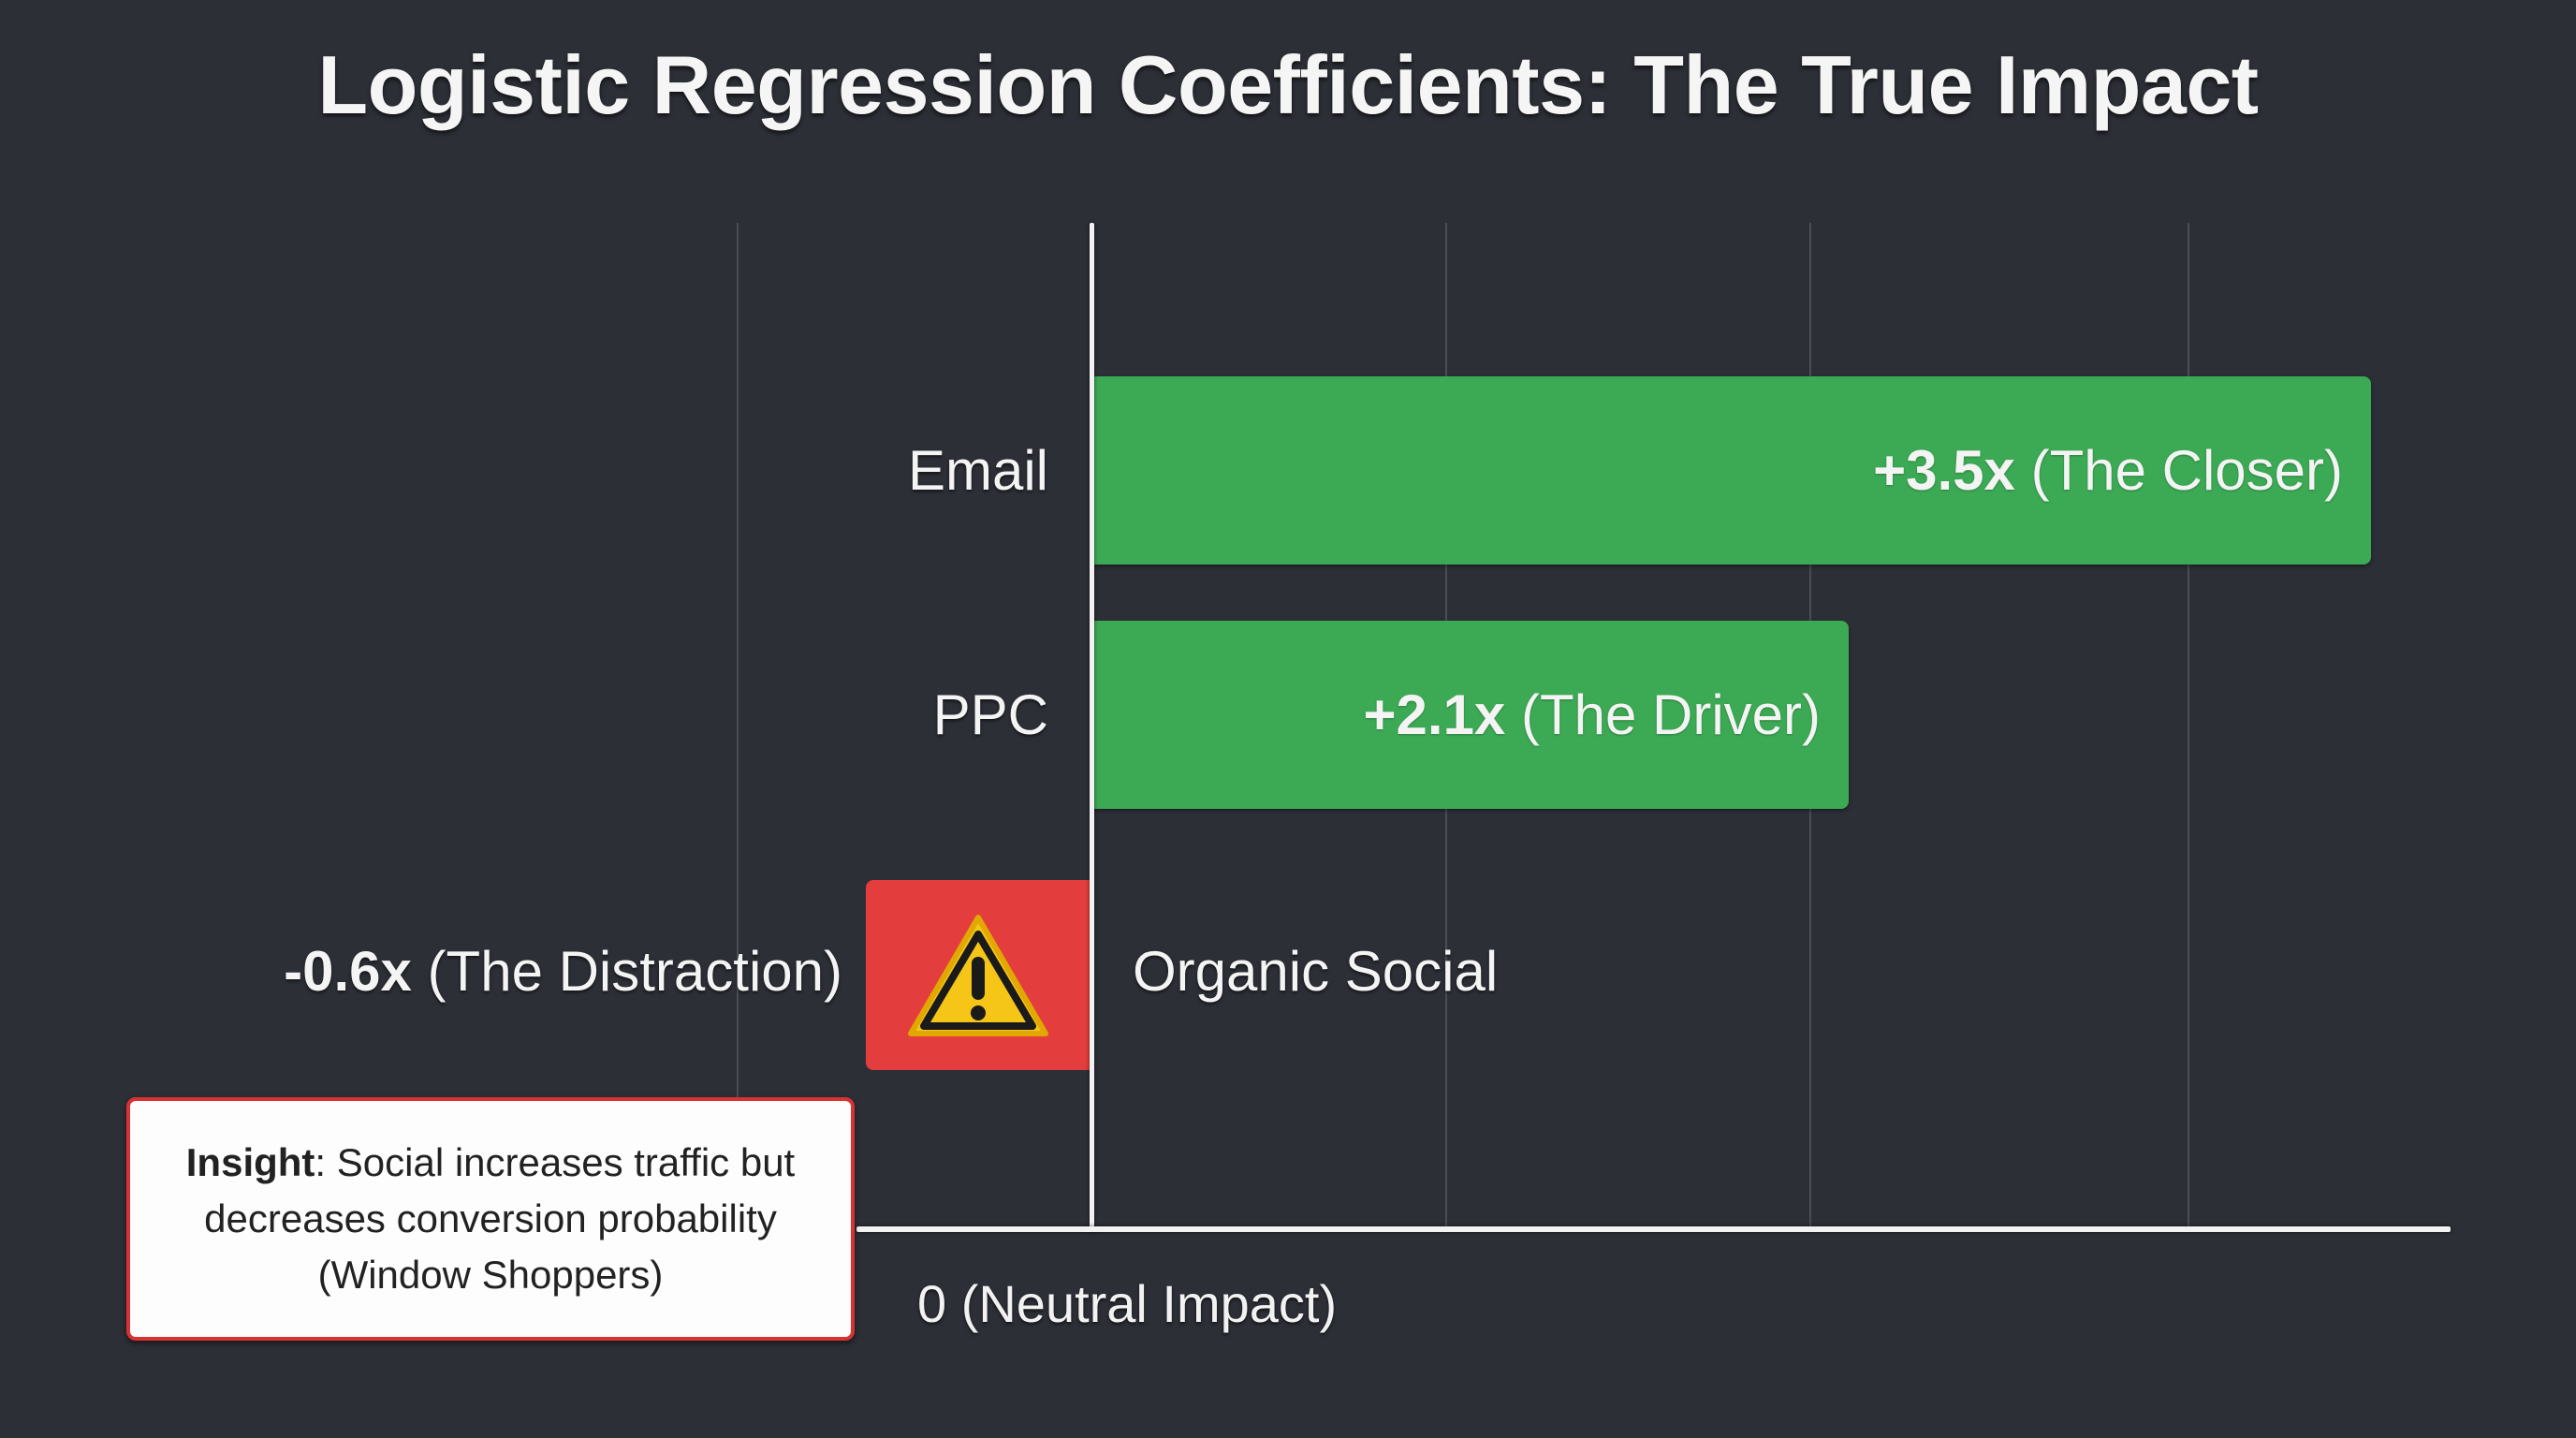 The image size is (2576, 1438). I want to click on bar-organic-social, so click(978, 975).